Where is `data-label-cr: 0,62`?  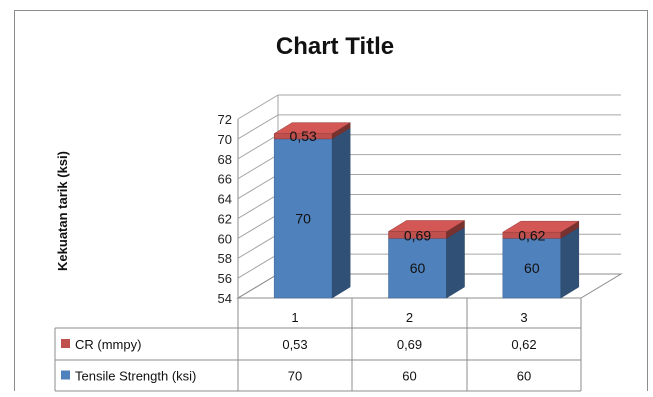
data-label-cr: 0,62 is located at coordinates (531, 235).